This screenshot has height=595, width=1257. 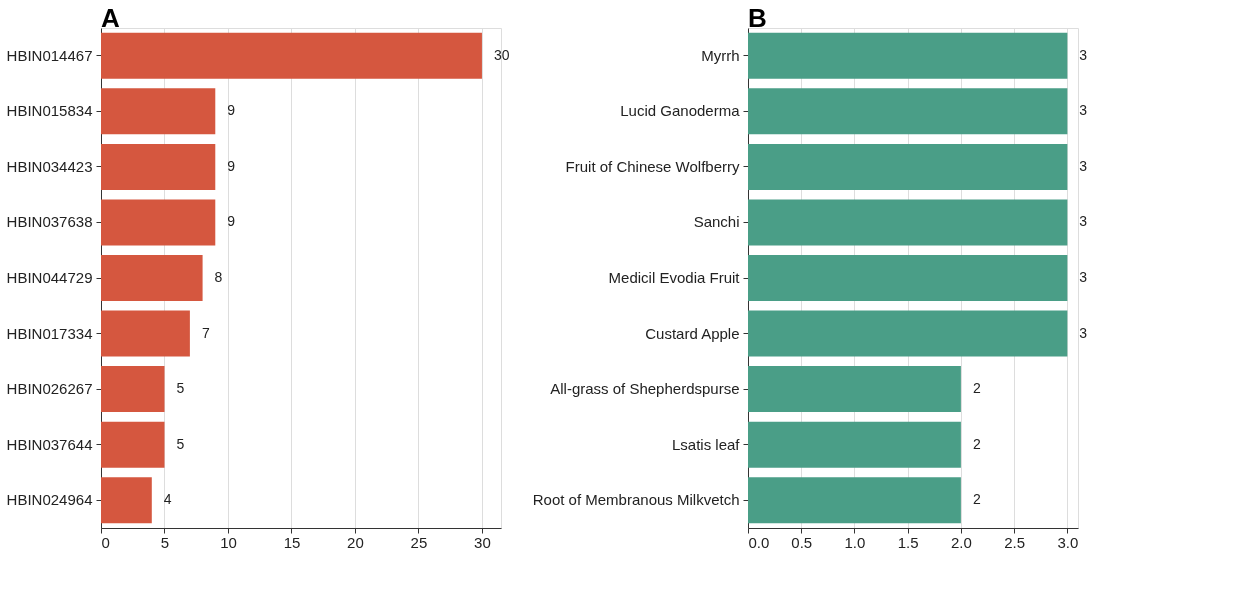 I want to click on y-tick-label: Custard Apple, so click(x=692, y=333).